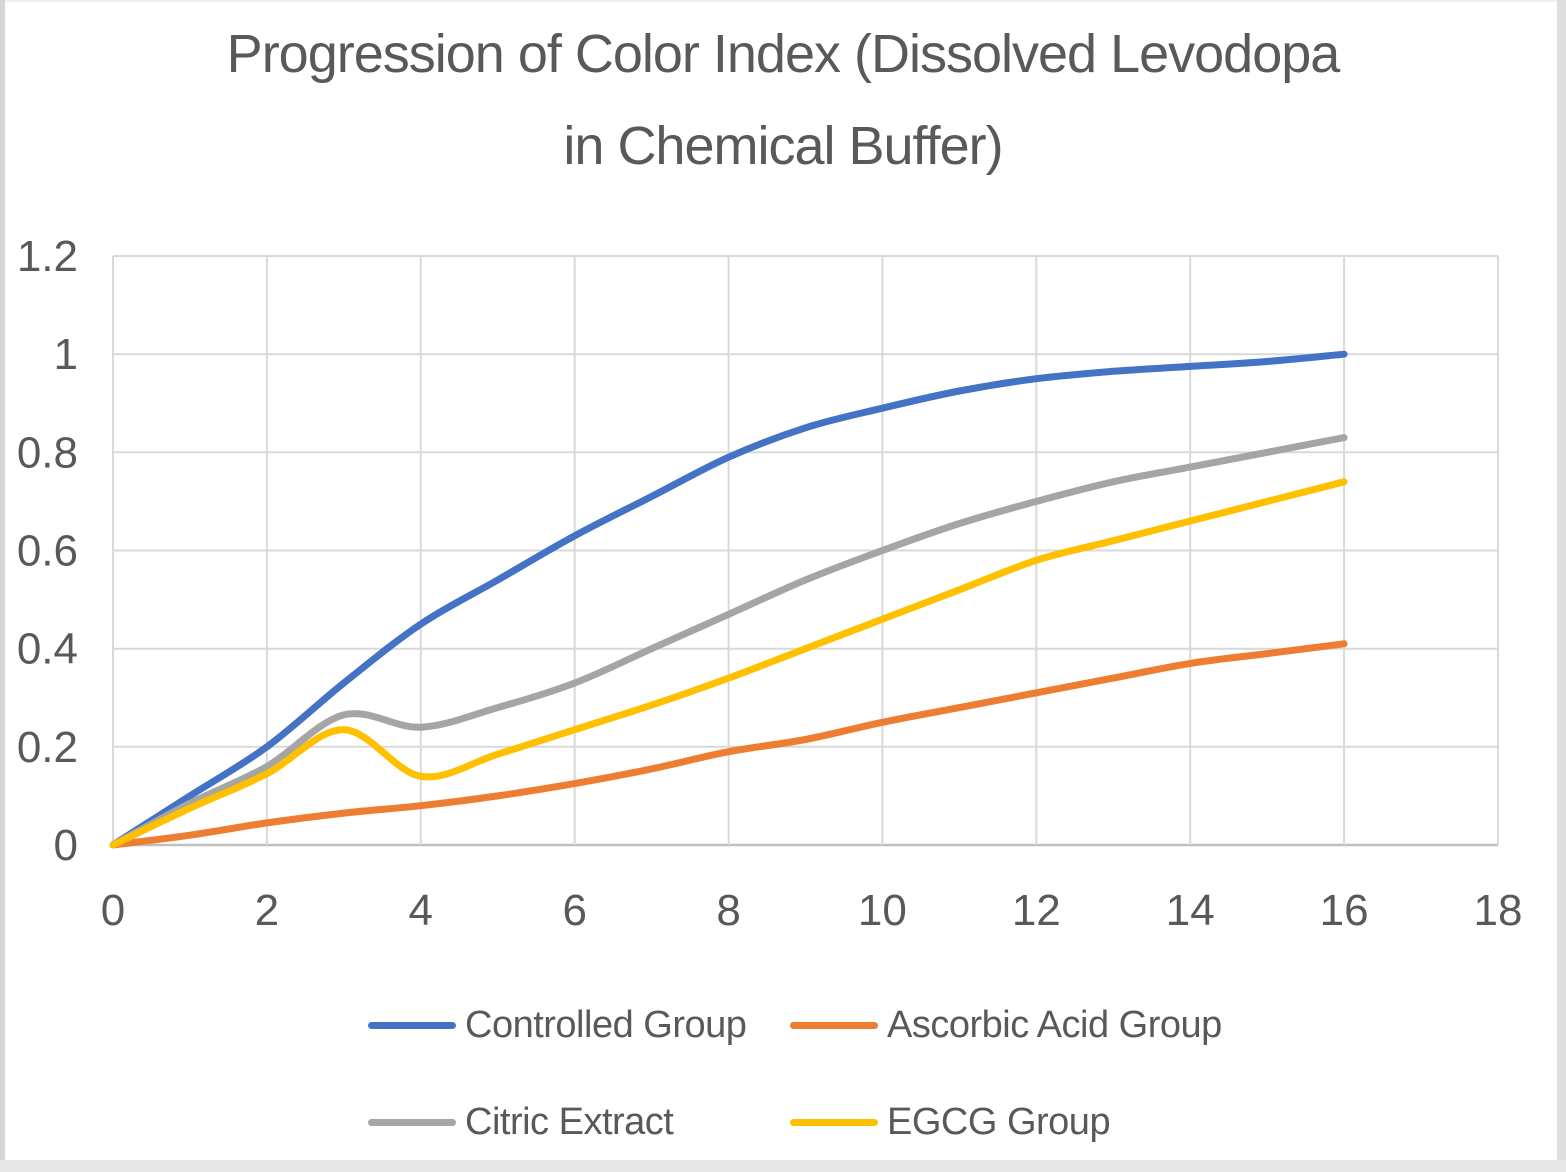 This screenshot has width=1566, height=1172. Describe the element at coordinates (728, 744) in the screenshot. I see `series-line-ascorbic-acid-group` at that location.